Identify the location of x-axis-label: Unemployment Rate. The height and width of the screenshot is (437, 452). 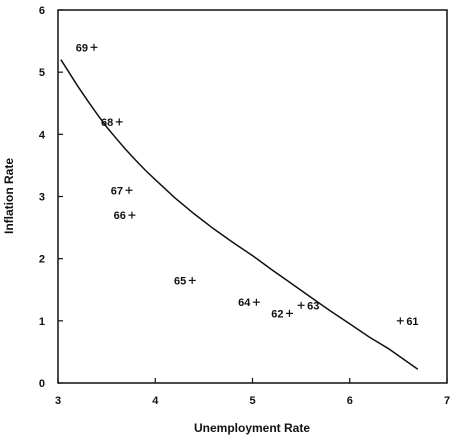
(252, 428).